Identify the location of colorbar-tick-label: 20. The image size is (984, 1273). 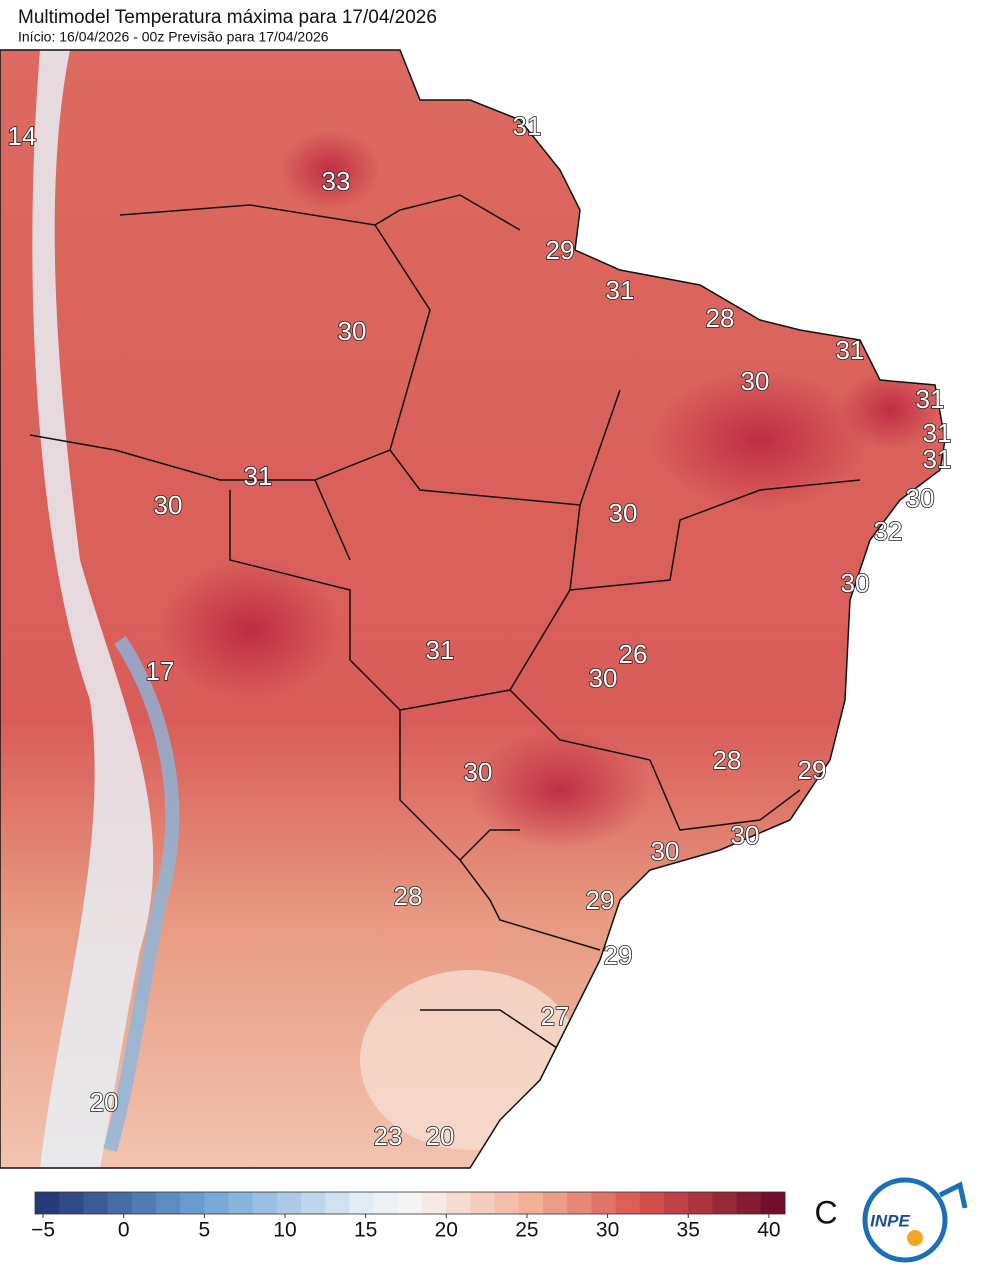
(446, 1230).